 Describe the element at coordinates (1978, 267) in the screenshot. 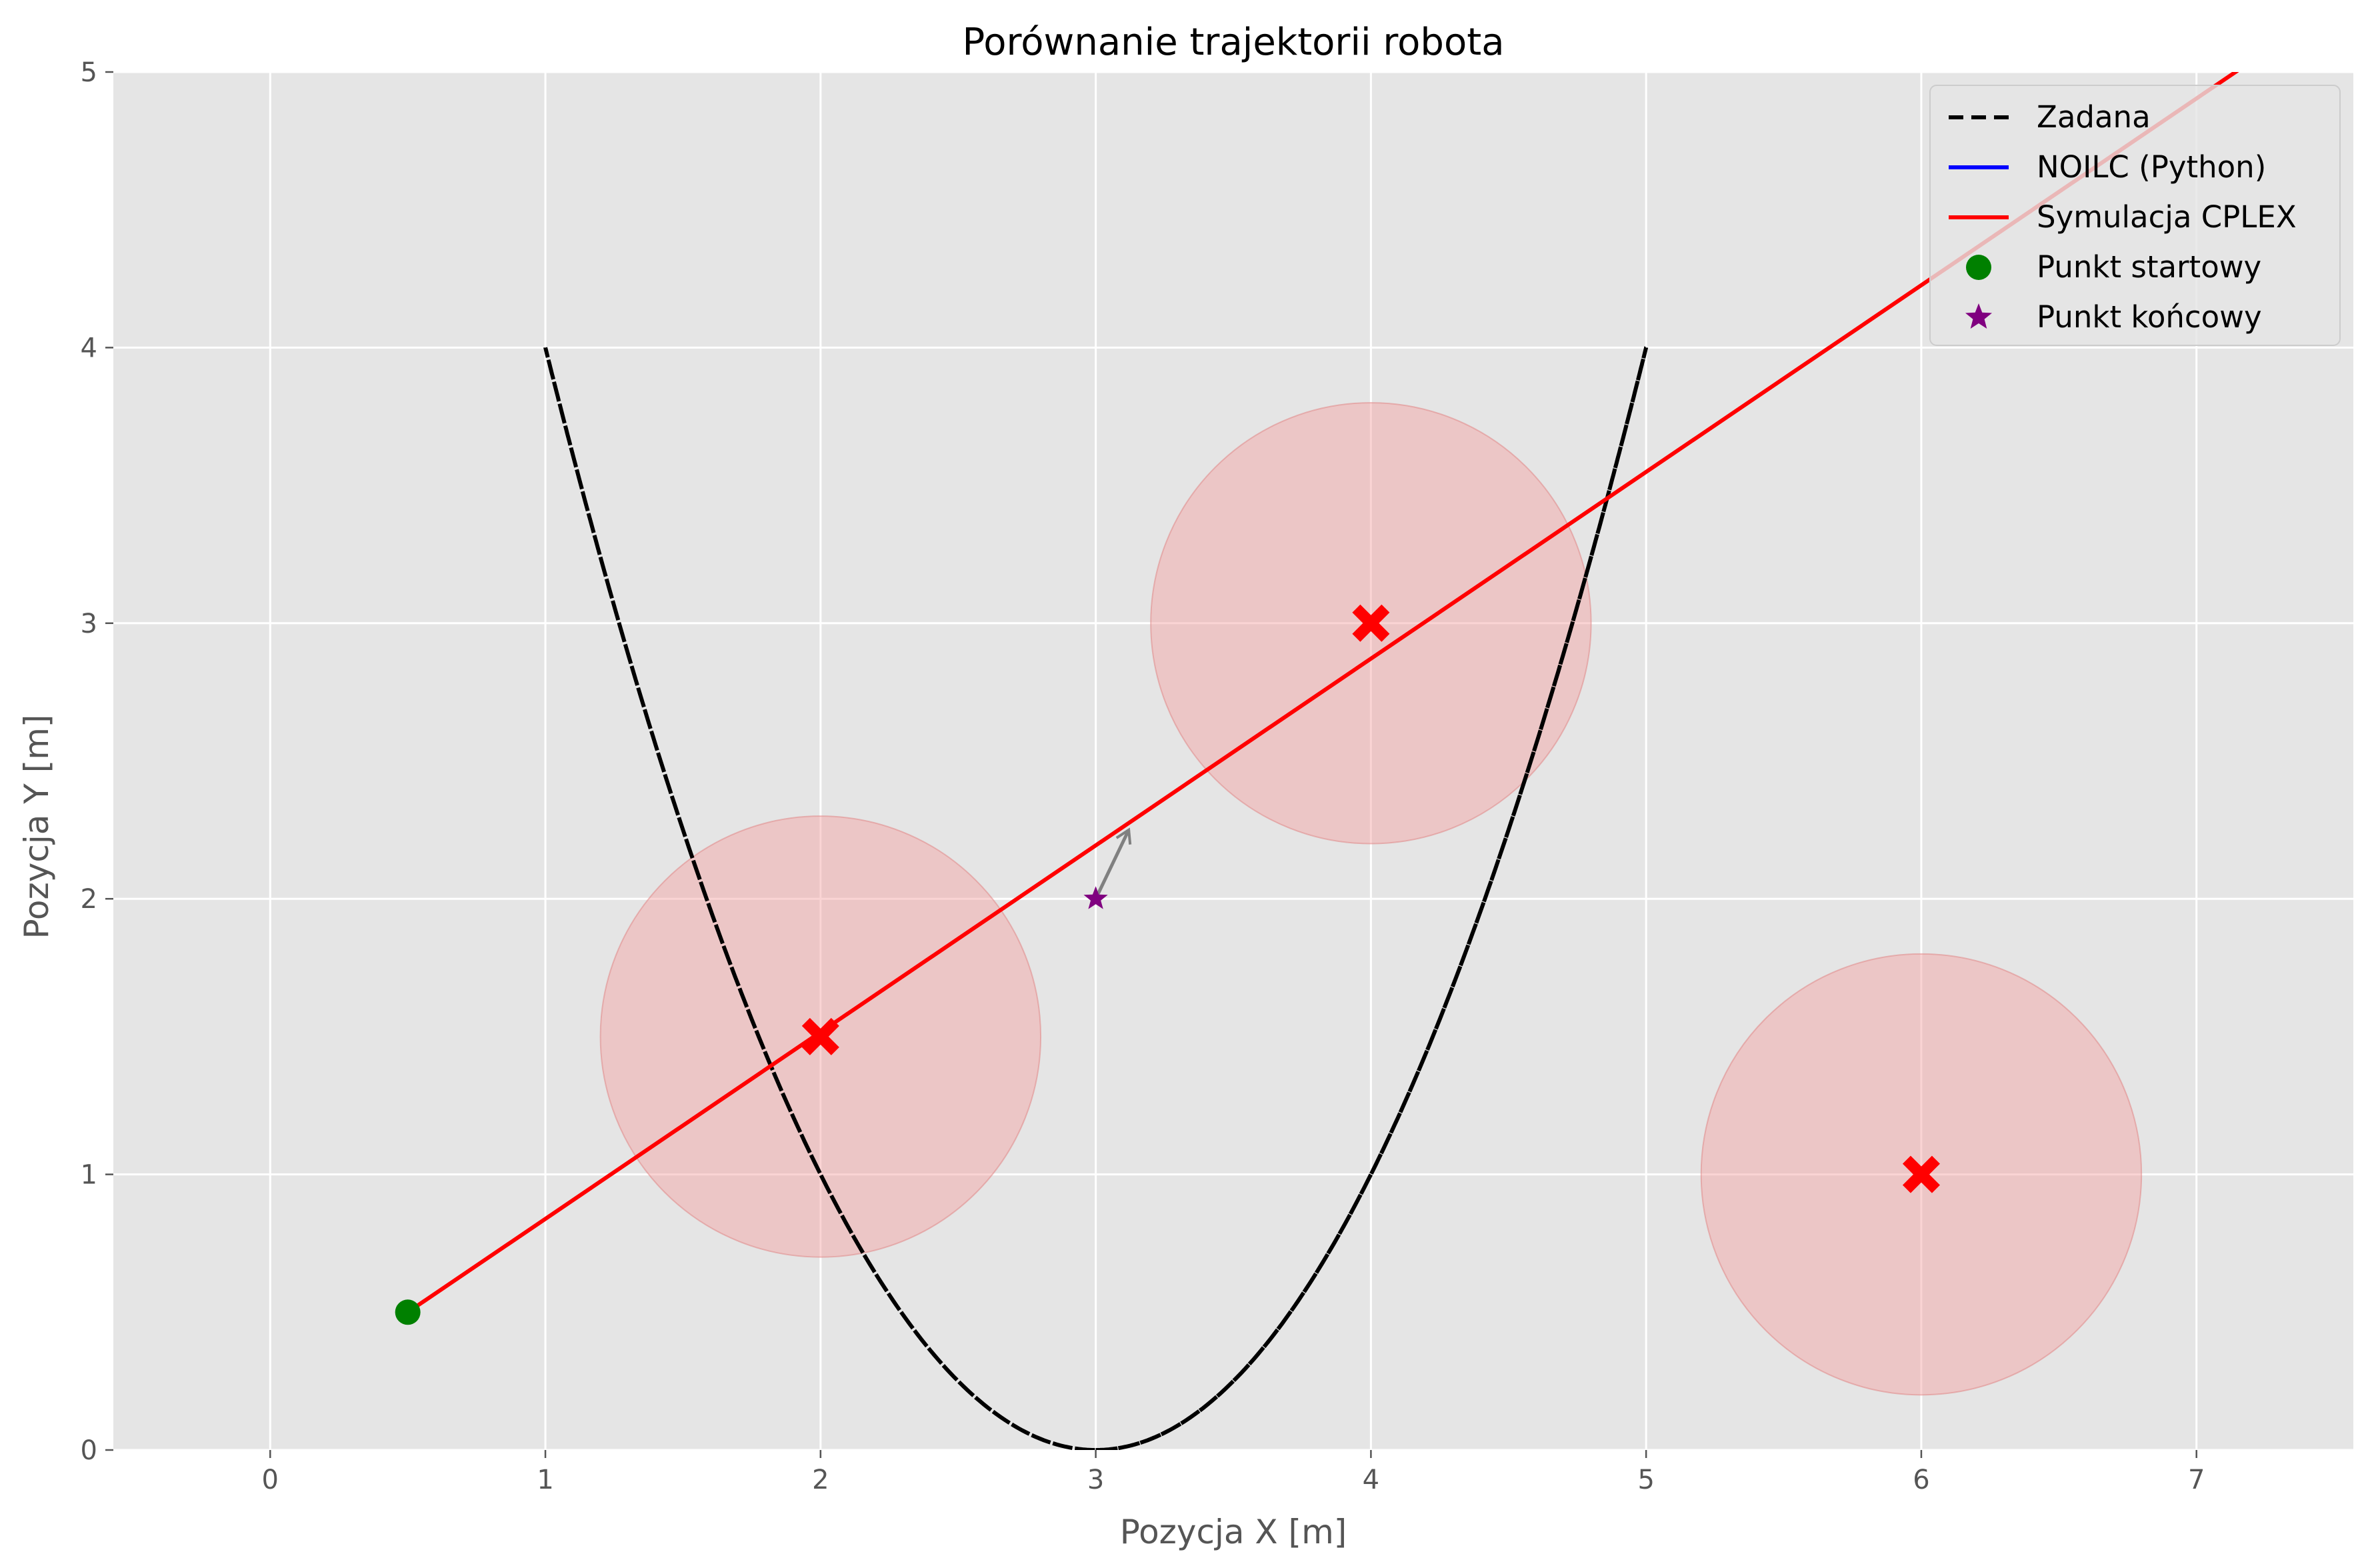

I see `legend-swatch-circle` at that location.